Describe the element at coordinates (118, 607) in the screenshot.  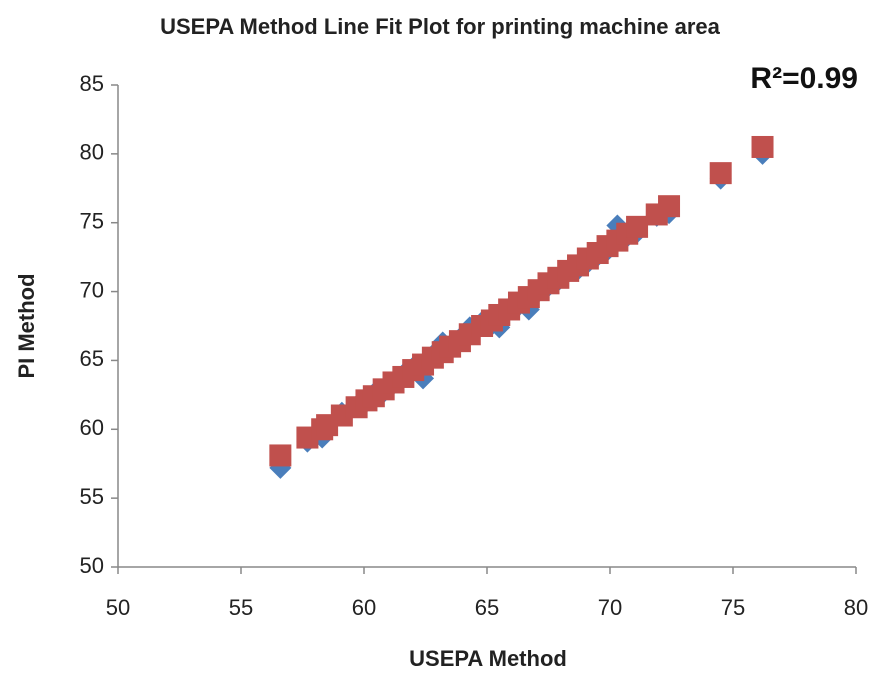
I see `x-tick-label: 50` at that location.